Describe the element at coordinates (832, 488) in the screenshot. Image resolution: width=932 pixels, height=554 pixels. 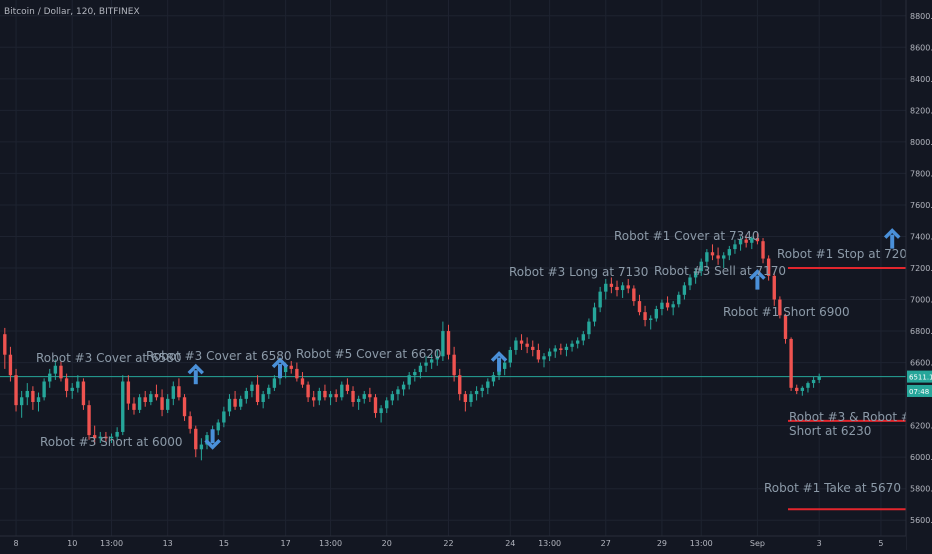
I see `trade-annotation: Robot #1 Take at 5670` at that location.